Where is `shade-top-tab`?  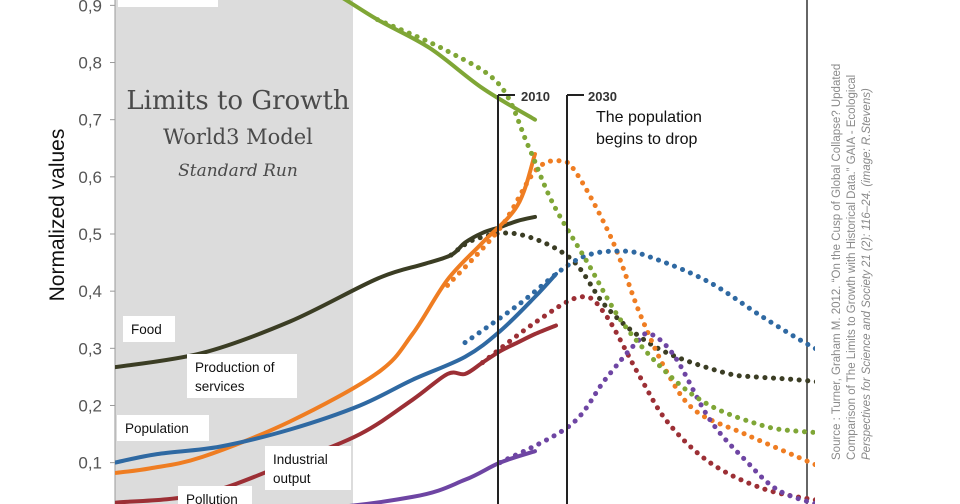 shade-top-tab is located at coordinates (168, 3).